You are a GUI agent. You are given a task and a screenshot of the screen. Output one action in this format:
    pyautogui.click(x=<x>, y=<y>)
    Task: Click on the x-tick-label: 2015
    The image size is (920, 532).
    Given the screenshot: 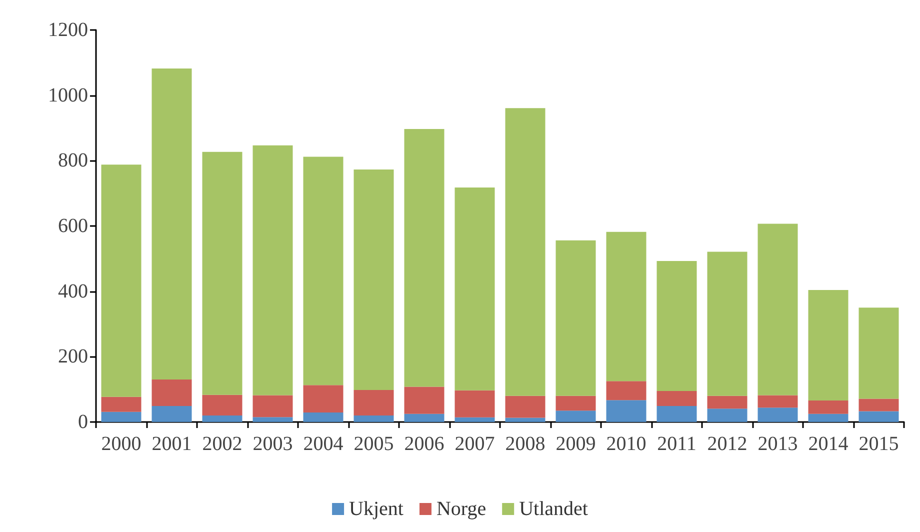 What is the action you would take?
    pyautogui.click(x=878, y=444)
    